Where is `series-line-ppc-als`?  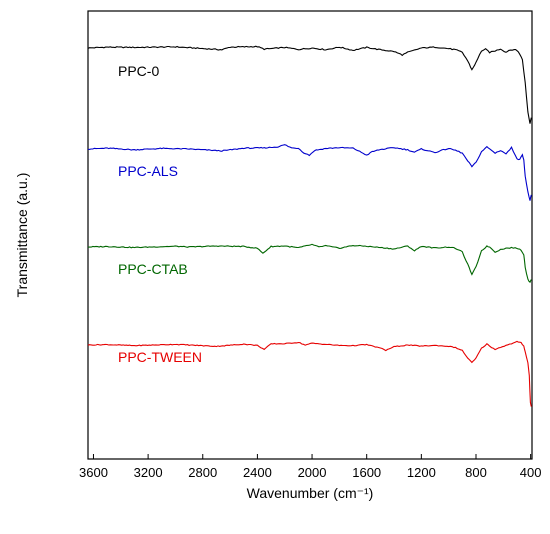 series-line-ppc-als is located at coordinates (309, 172).